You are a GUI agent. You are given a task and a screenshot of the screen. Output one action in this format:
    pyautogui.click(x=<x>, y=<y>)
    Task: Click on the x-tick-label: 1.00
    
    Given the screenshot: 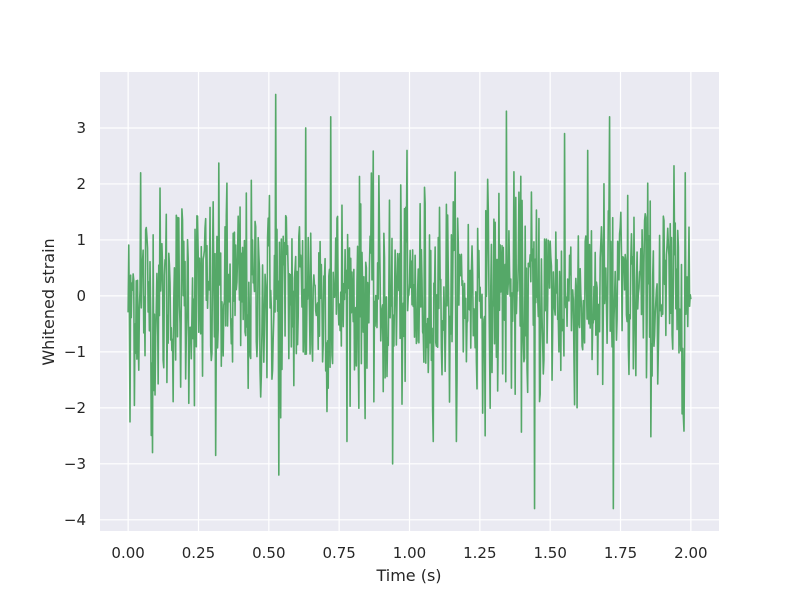 What is the action you would take?
    pyautogui.click(x=409, y=553)
    